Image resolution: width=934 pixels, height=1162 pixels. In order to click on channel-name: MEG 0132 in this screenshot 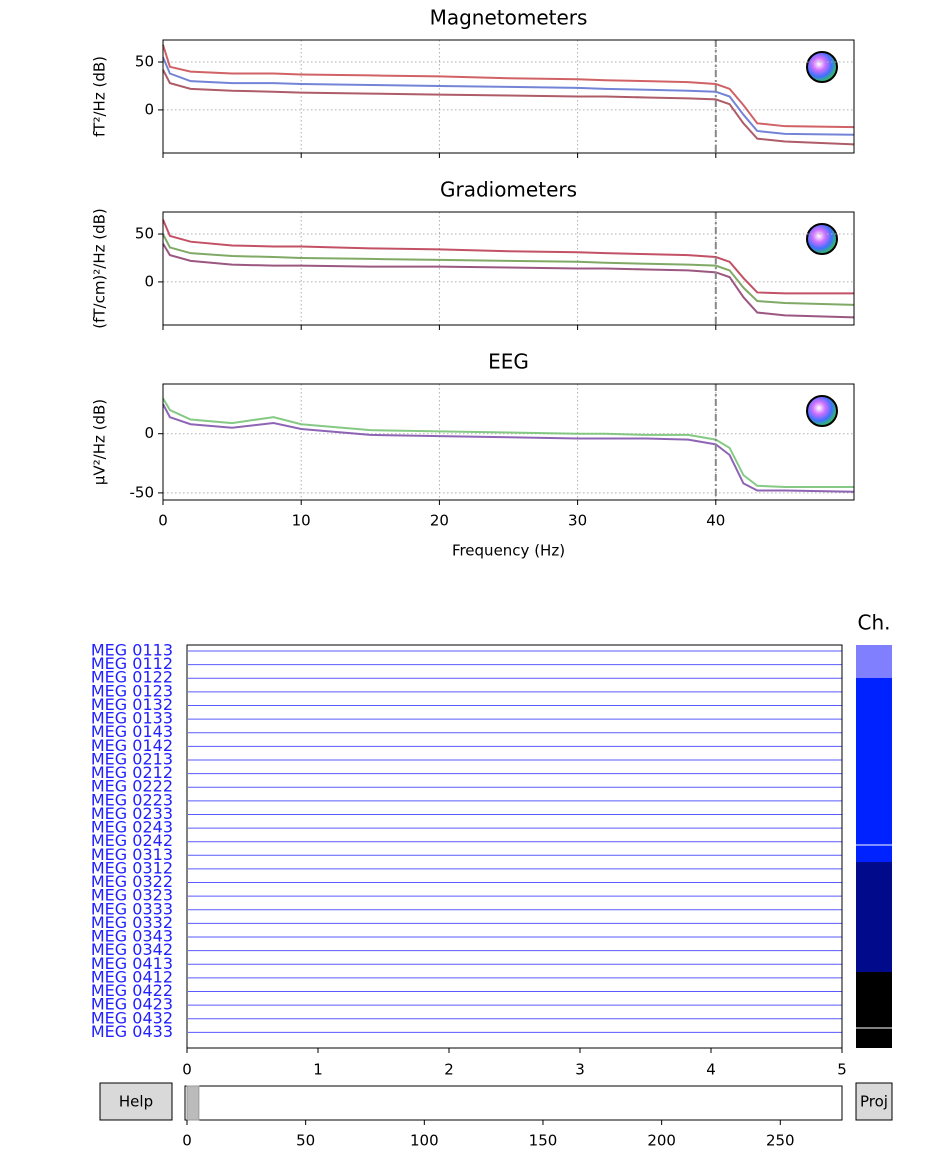, I will do `click(132, 704)`.